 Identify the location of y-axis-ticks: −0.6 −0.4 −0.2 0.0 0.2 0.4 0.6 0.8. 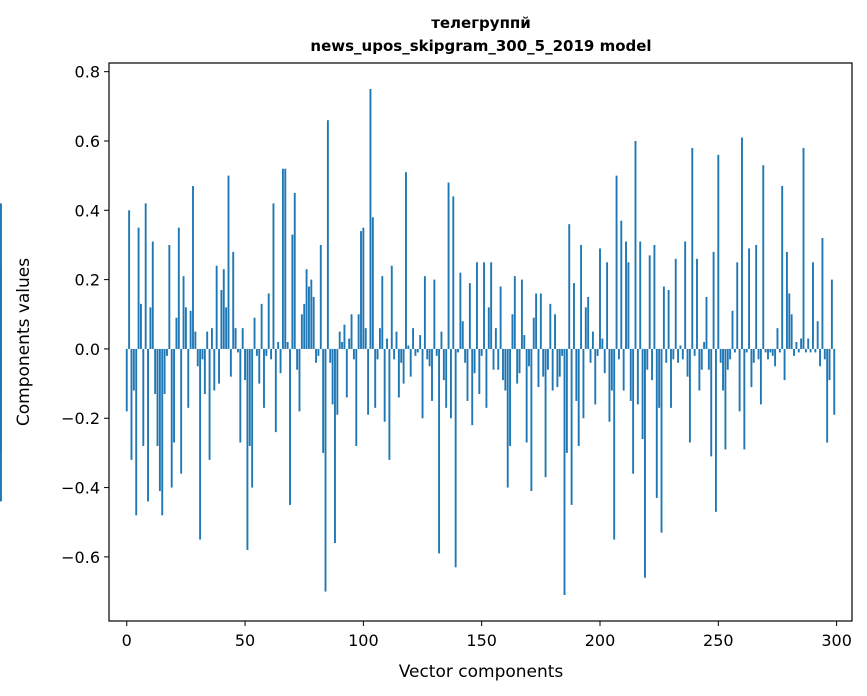
(85, 315).